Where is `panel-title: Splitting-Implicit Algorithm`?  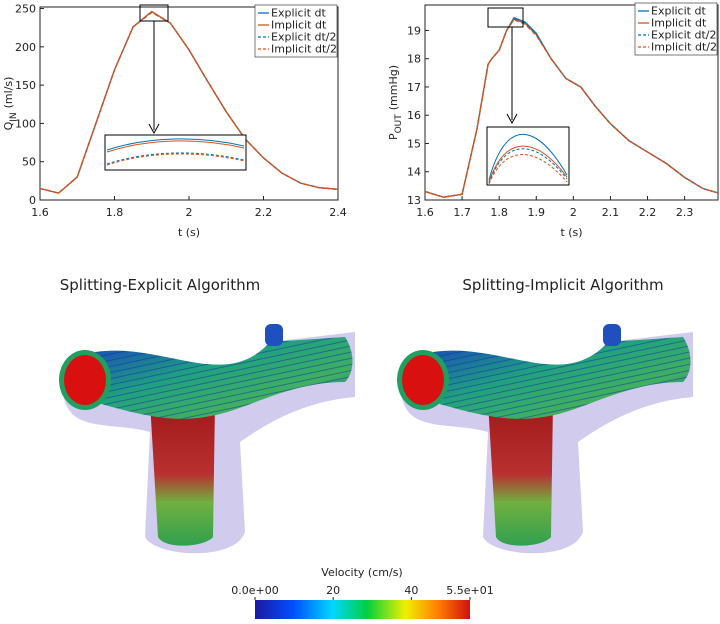 panel-title: Splitting-Implicit Algorithm is located at coordinates (562, 285).